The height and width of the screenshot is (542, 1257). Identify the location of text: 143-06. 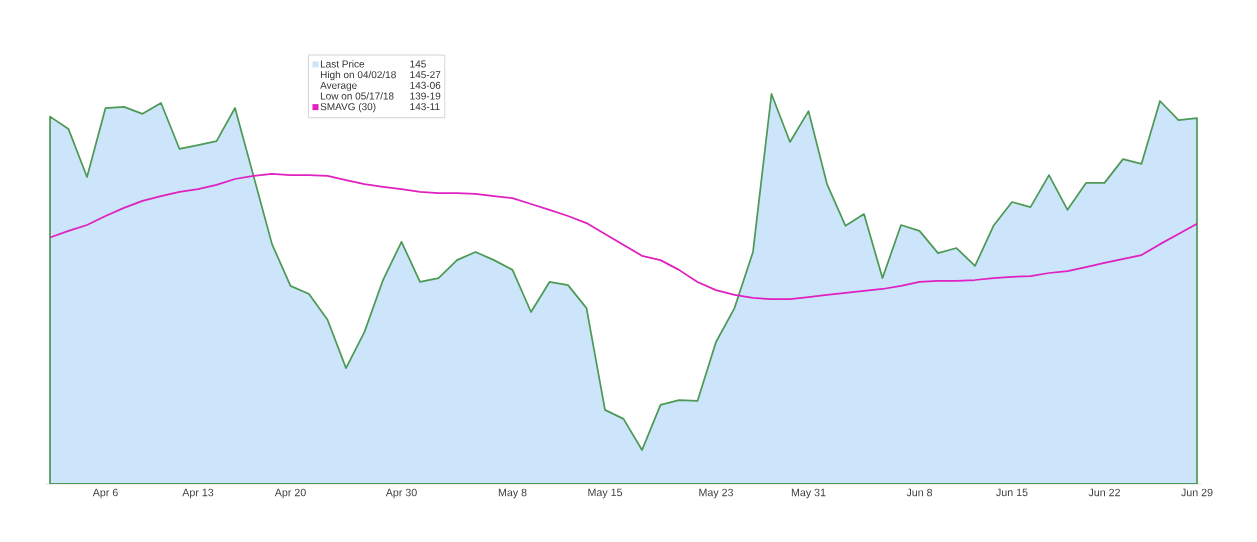
(425, 85).